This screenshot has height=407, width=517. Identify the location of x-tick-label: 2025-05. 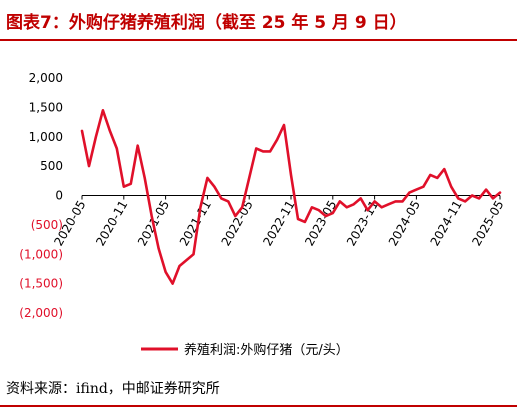
(487, 223).